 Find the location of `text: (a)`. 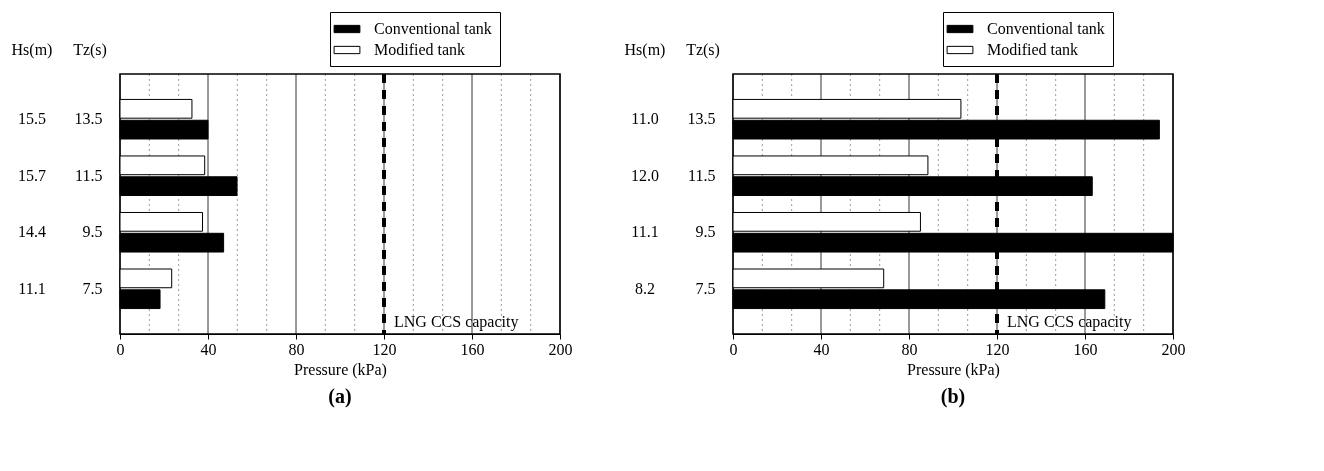

text: (a) is located at coordinates (340, 396).